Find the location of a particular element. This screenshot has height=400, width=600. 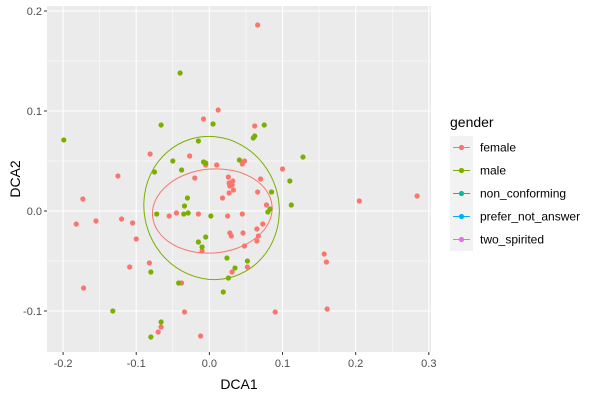

legend-item-female: female is located at coordinates (483, 147).